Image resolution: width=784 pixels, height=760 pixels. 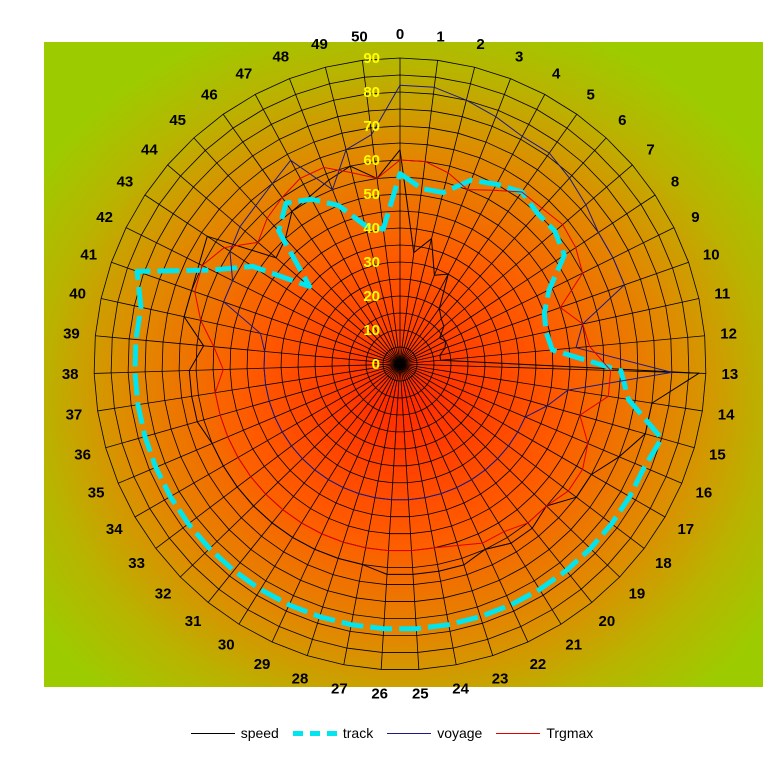 What do you see at coordinates (726, 415) in the screenshot?
I see `category-label: 14` at bounding box center [726, 415].